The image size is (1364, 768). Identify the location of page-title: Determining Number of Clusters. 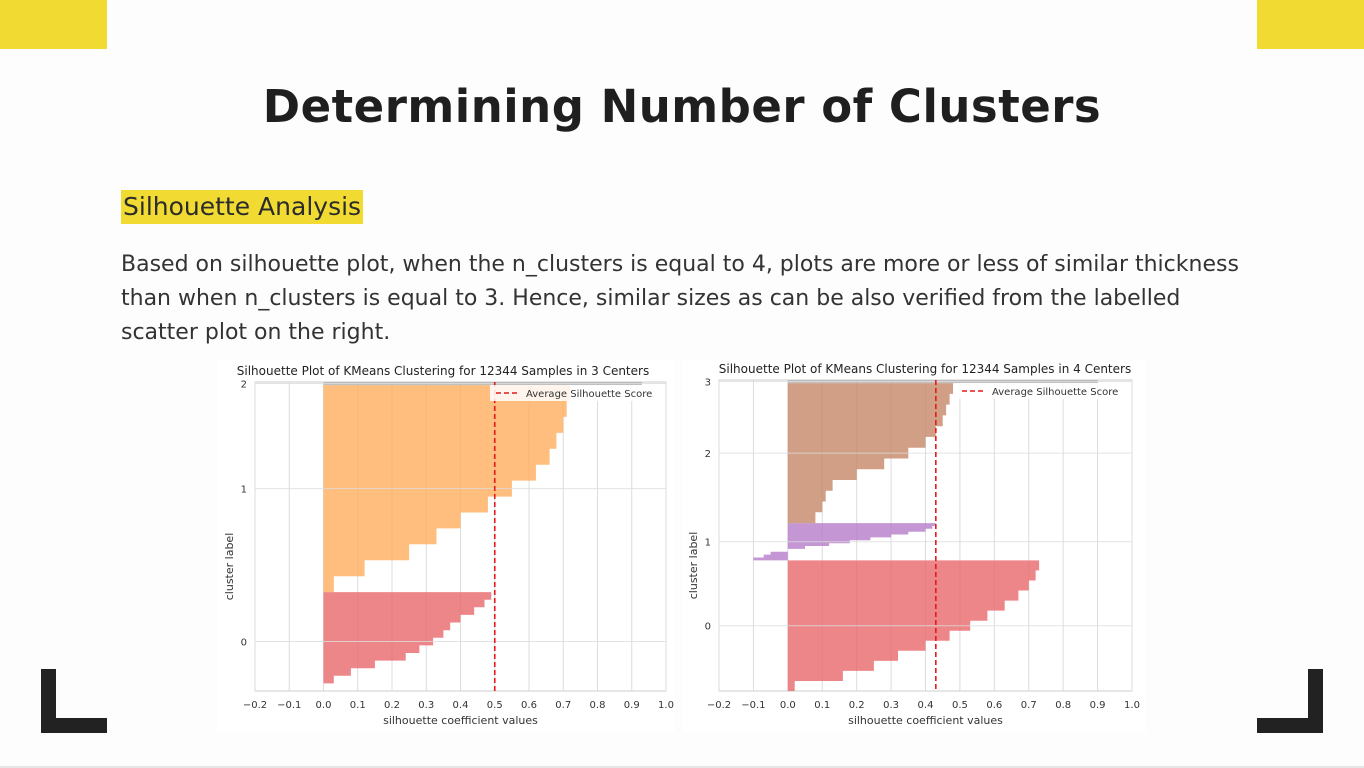
(682, 106).